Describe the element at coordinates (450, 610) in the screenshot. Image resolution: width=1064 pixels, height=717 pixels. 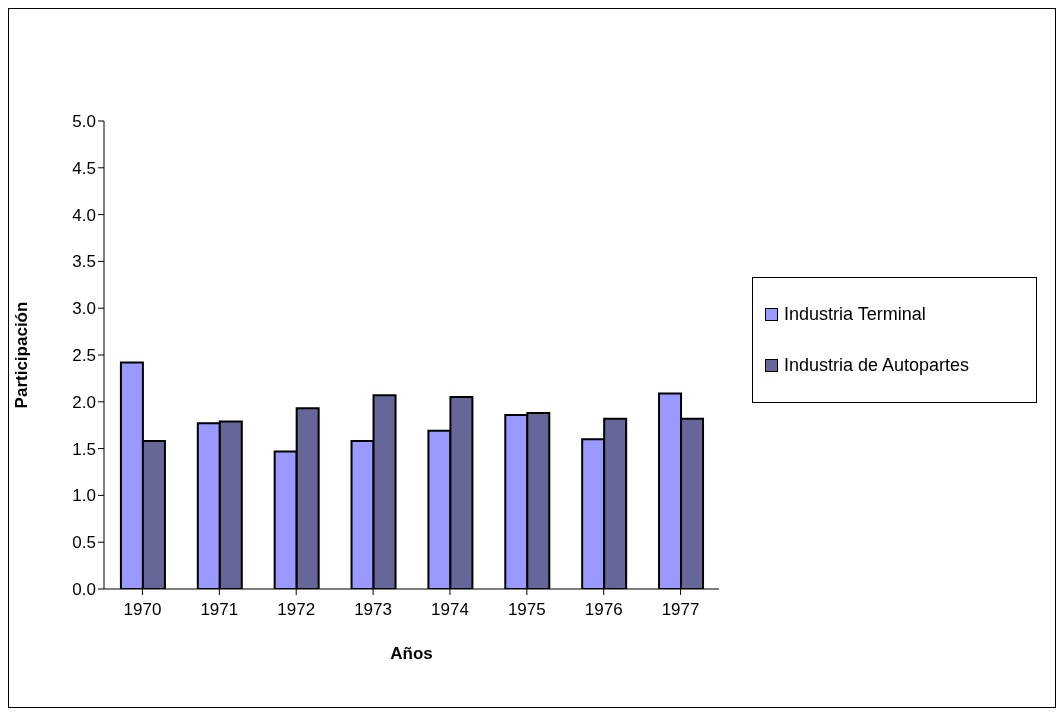
I see `x-tick-label: 1974` at that location.